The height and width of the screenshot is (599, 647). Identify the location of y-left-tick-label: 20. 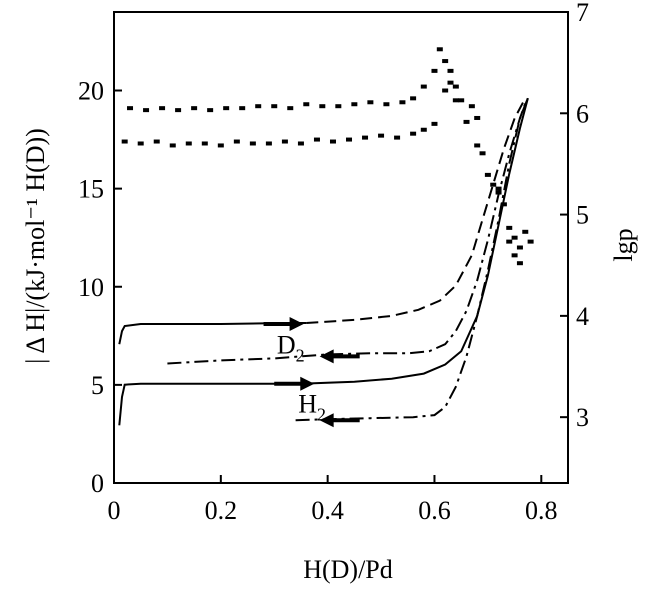
(91, 91).